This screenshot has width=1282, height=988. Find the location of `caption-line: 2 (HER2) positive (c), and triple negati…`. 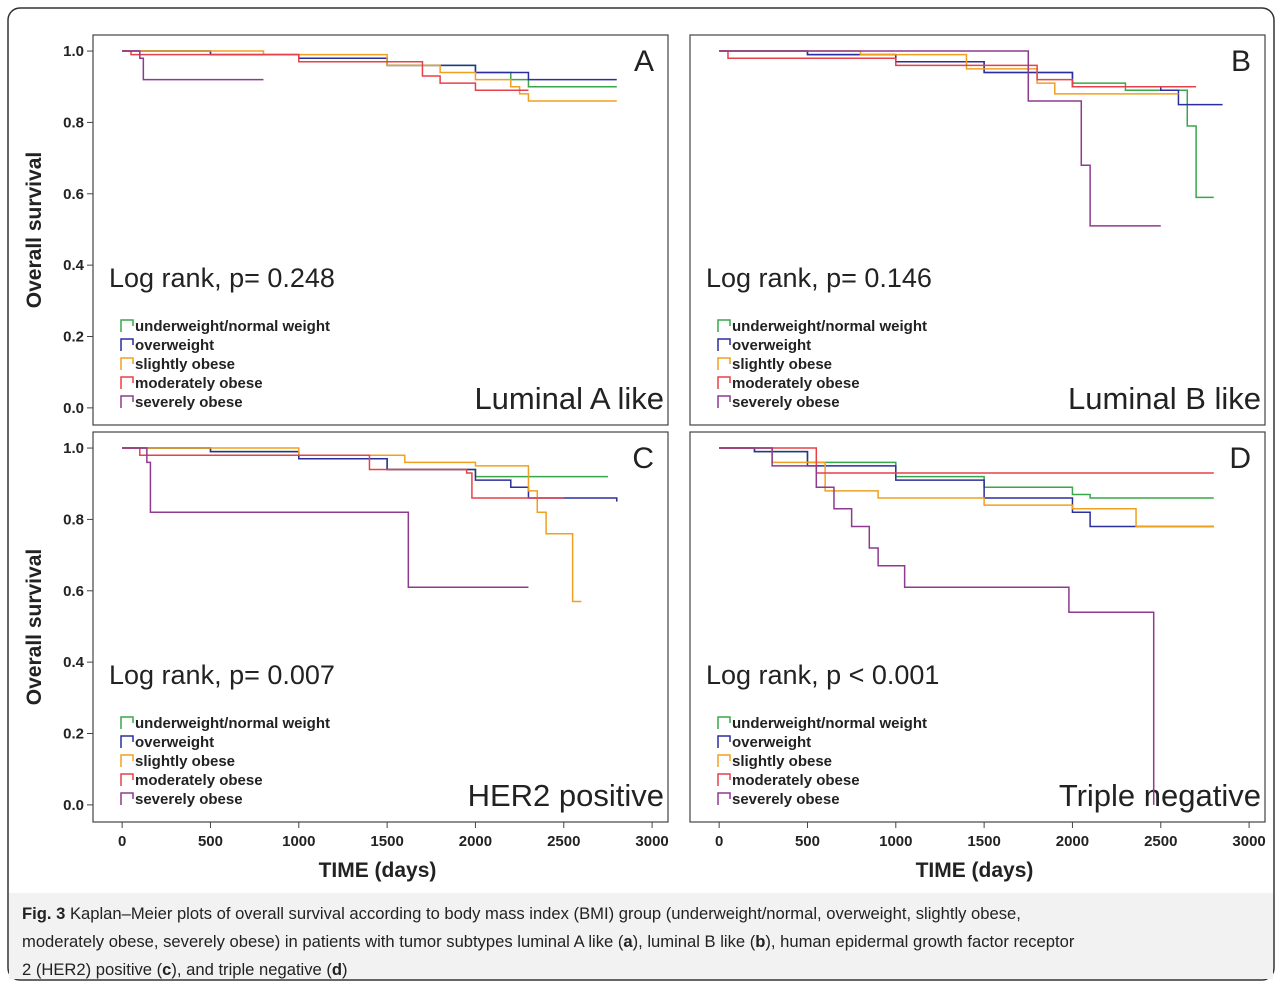

caption-line: 2 (HER2) positive (c), and triple negati… is located at coordinates (185, 969).